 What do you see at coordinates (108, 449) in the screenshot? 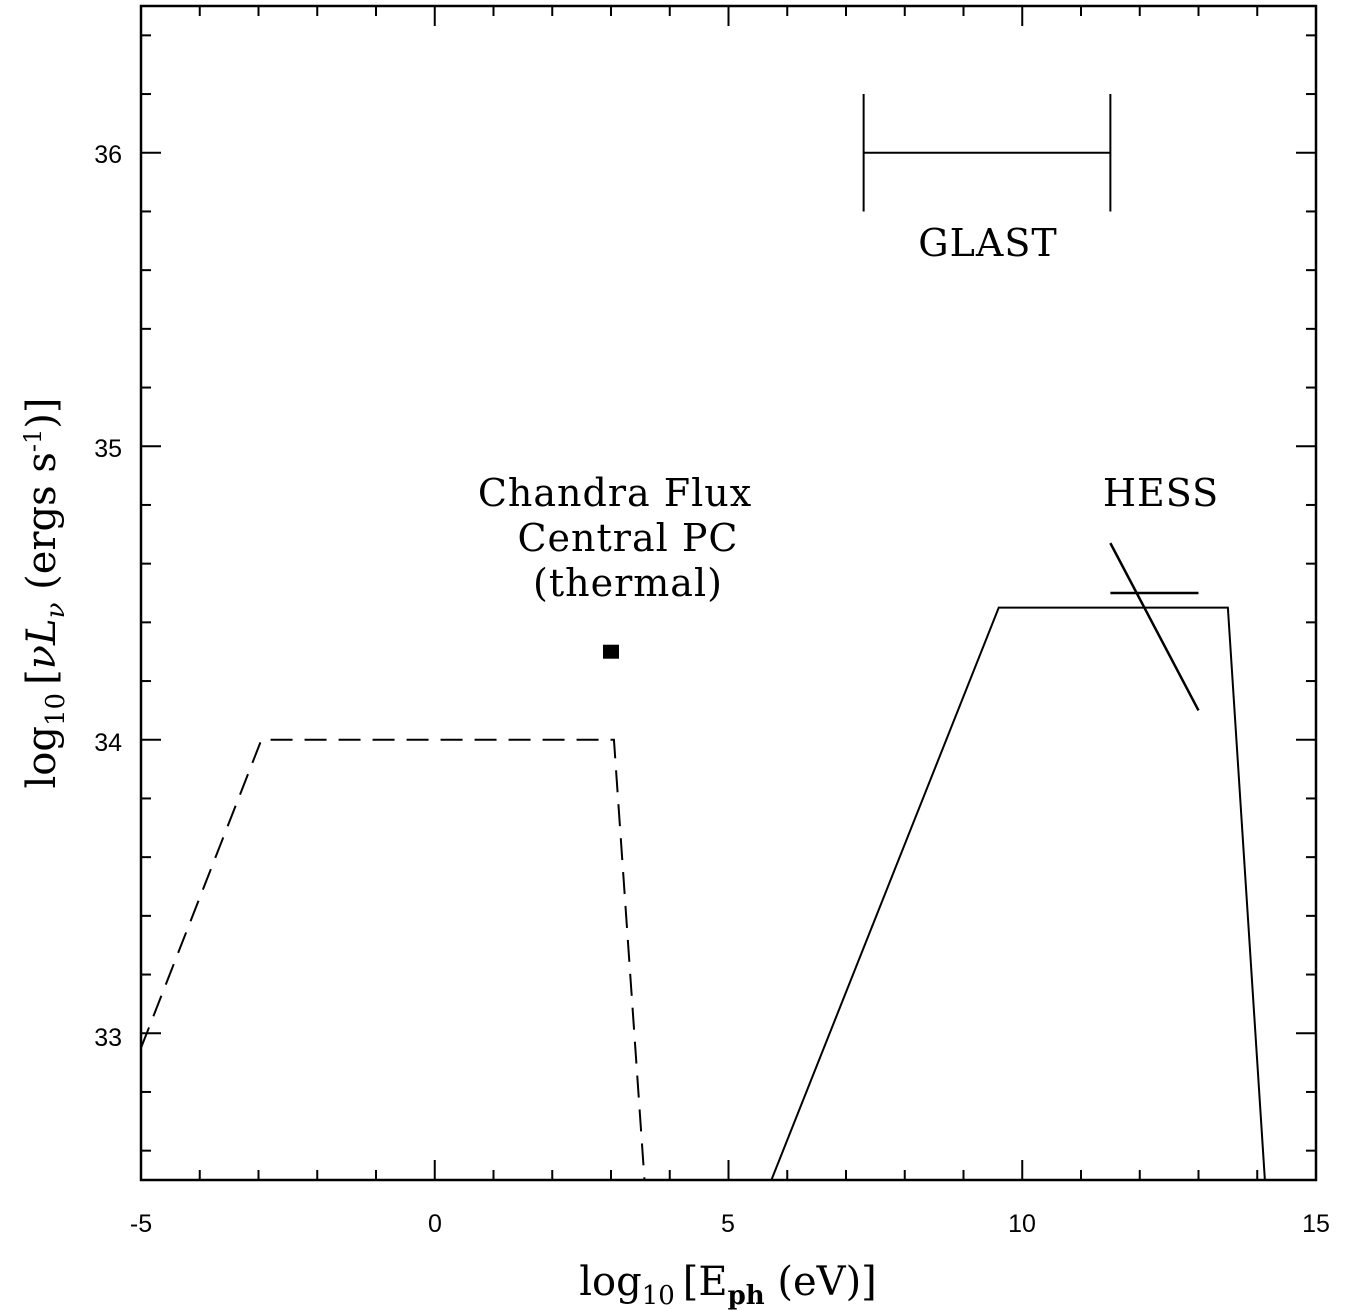
I see `y-tick-label: 35` at bounding box center [108, 449].